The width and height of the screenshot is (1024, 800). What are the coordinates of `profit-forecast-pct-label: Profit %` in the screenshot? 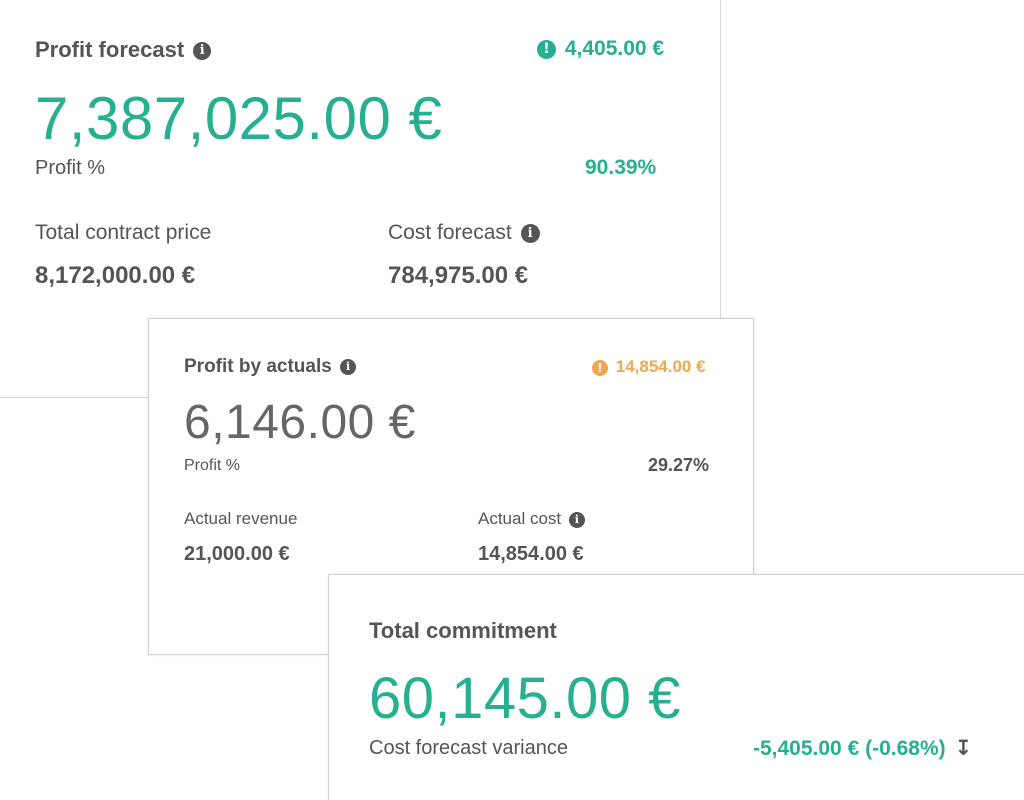 It's located at (70, 168).